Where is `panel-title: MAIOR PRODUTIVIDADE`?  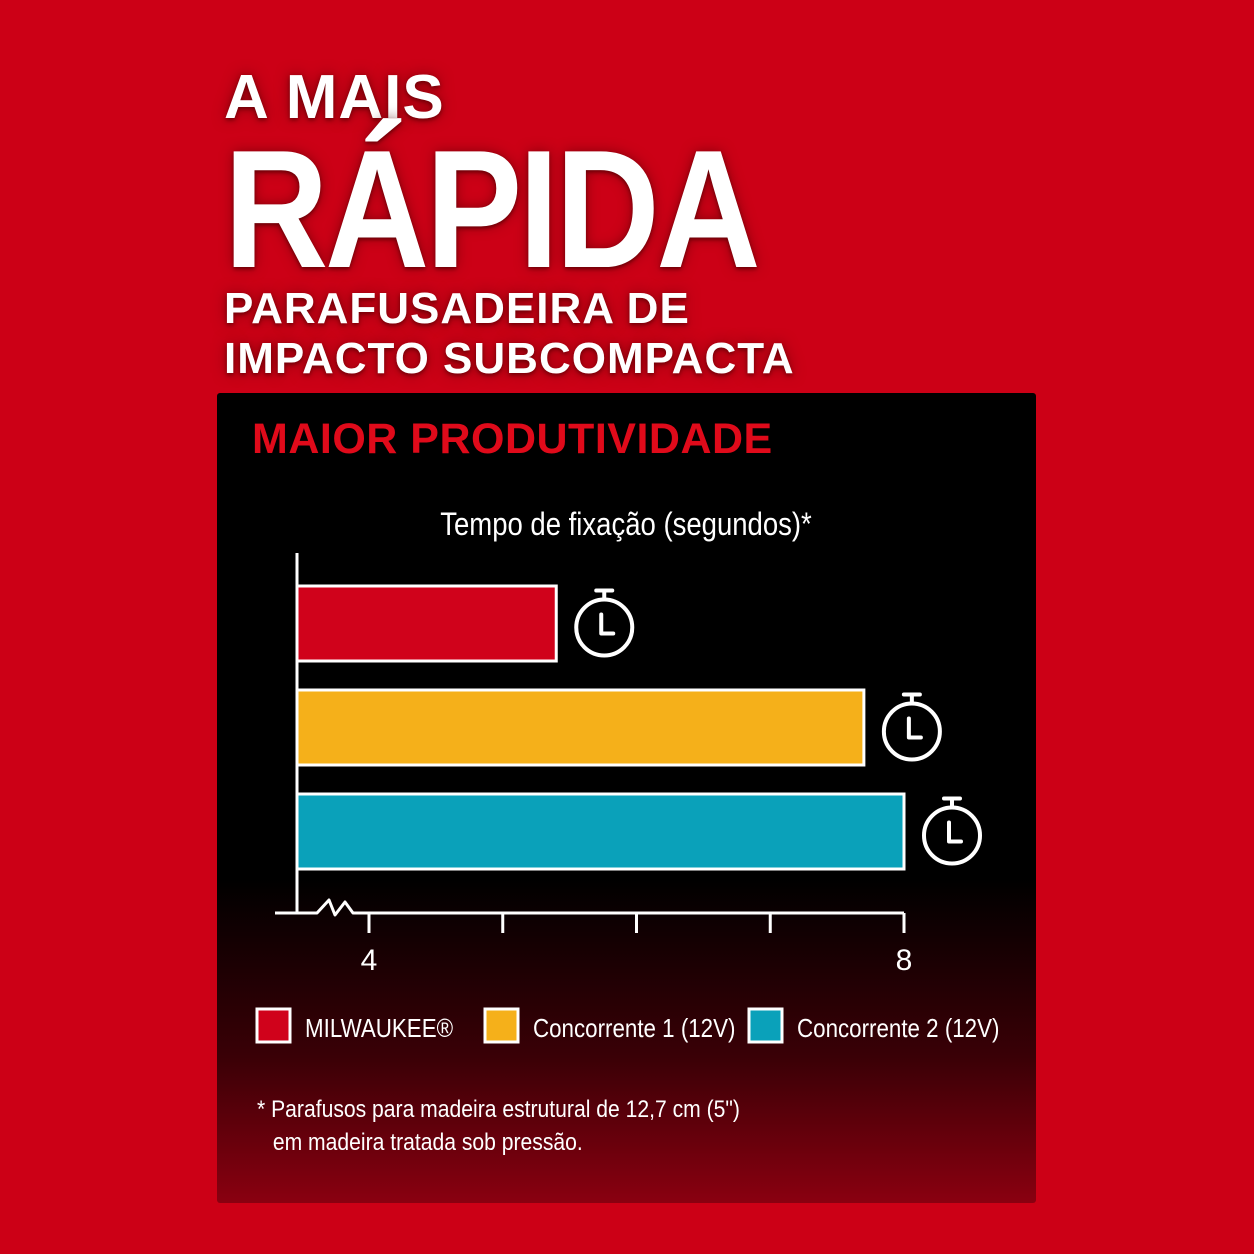 panel-title: MAIOR PRODUTIVIDADE is located at coordinates (512, 439).